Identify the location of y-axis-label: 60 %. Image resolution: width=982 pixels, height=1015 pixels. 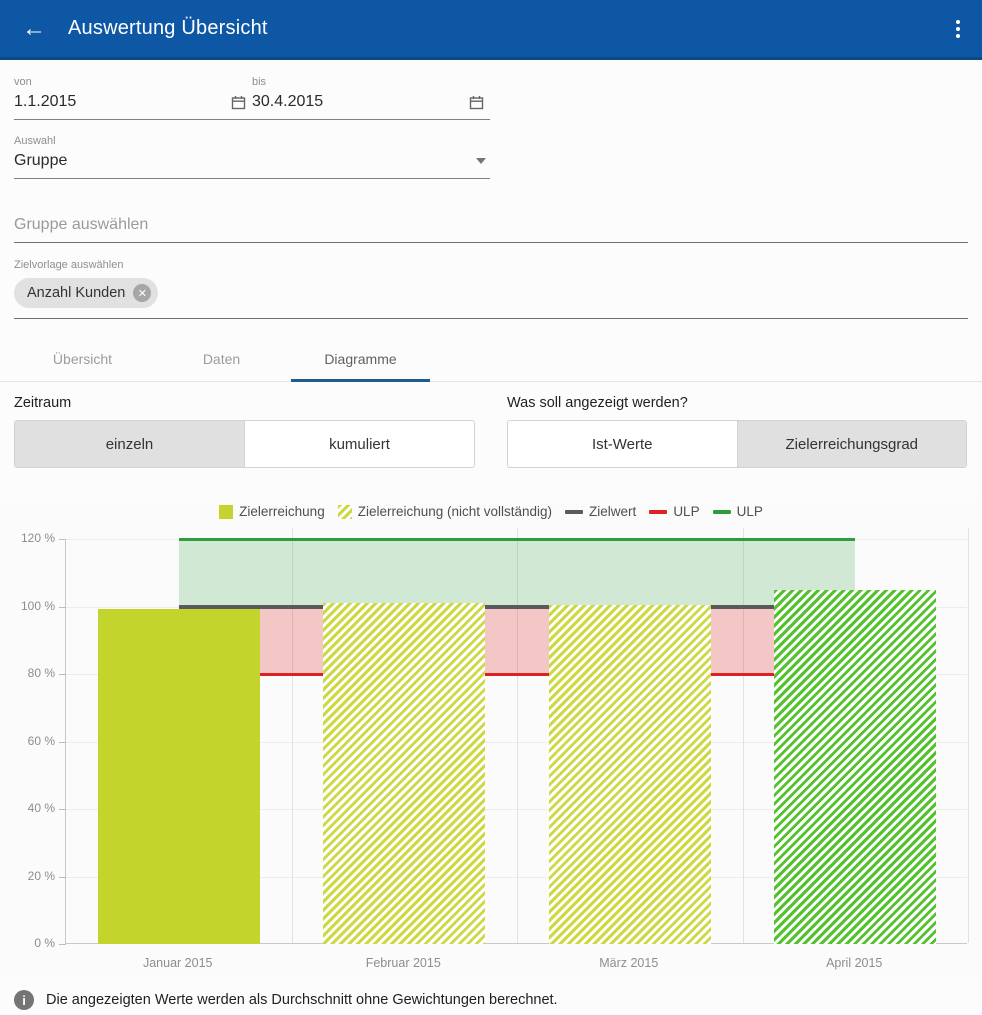
(41, 740).